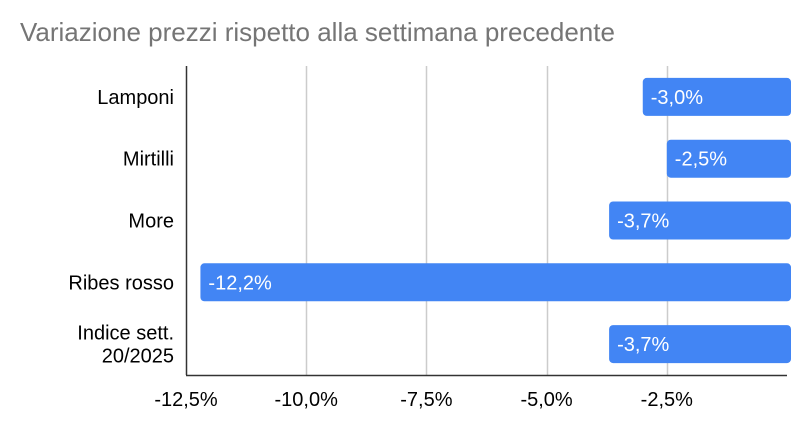 This screenshot has height=432, width=807. Describe the element at coordinates (125, 334) in the screenshot. I see `category-label: Indice sett.` at that location.